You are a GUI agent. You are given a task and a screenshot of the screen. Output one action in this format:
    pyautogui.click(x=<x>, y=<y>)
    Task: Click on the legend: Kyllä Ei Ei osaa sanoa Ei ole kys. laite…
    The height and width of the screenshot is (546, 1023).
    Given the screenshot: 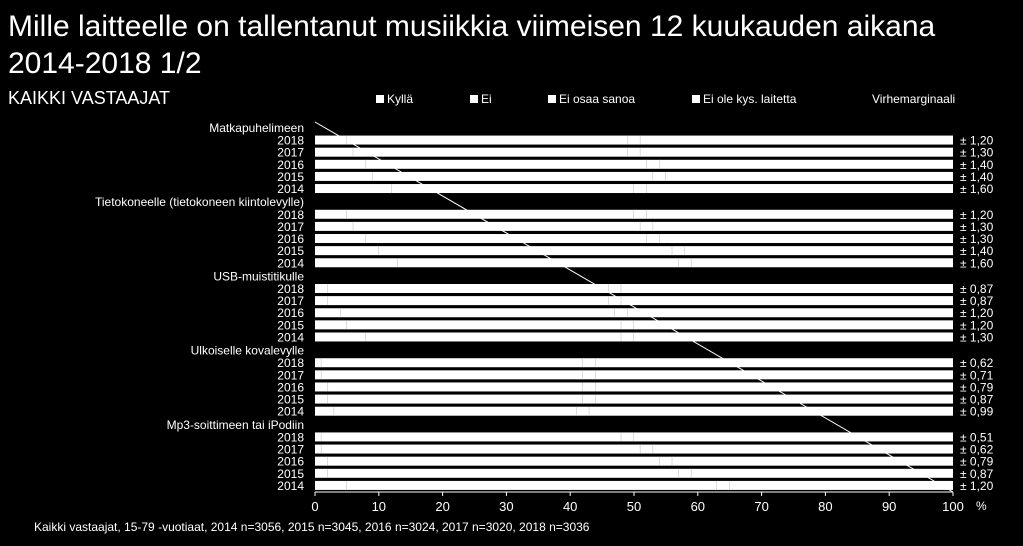 What is the action you would take?
    pyautogui.click(x=690, y=100)
    